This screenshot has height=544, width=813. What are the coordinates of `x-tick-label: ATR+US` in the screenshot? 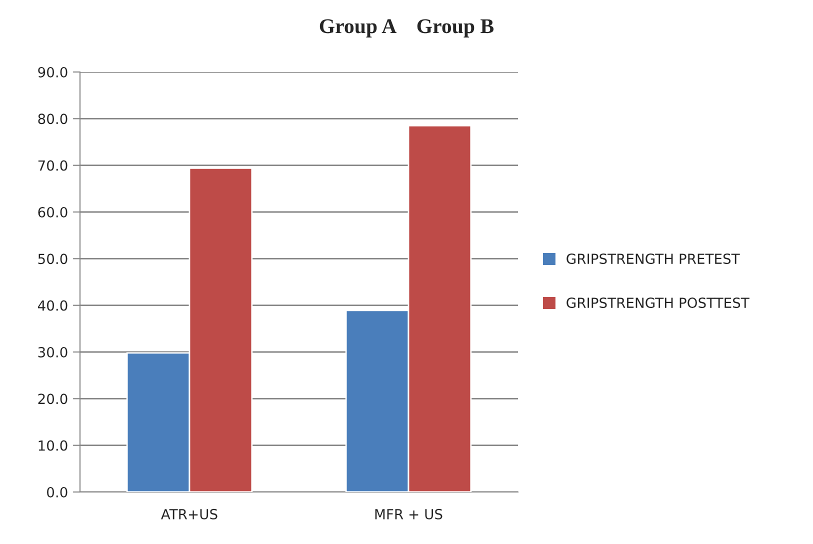 It's located at (189, 514).